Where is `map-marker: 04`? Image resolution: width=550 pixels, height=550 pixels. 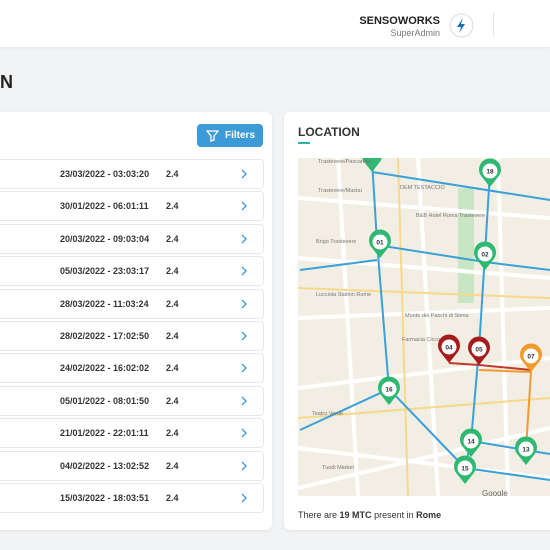 map-marker: 04 is located at coordinates (449, 348).